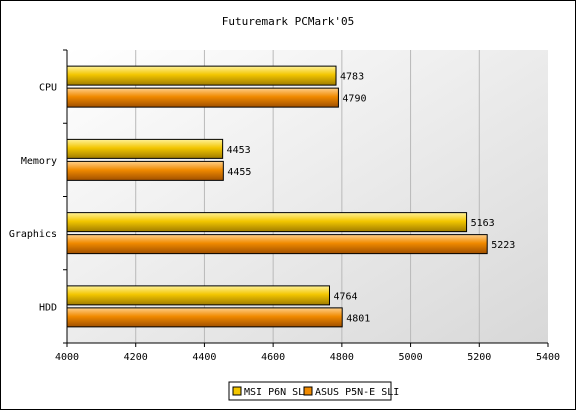 This screenshot has width=576, height=410. Describe the element at coordinates (358, 318) in the screenshot. I see `data-label-hdd-series-1: 4801` at that location.